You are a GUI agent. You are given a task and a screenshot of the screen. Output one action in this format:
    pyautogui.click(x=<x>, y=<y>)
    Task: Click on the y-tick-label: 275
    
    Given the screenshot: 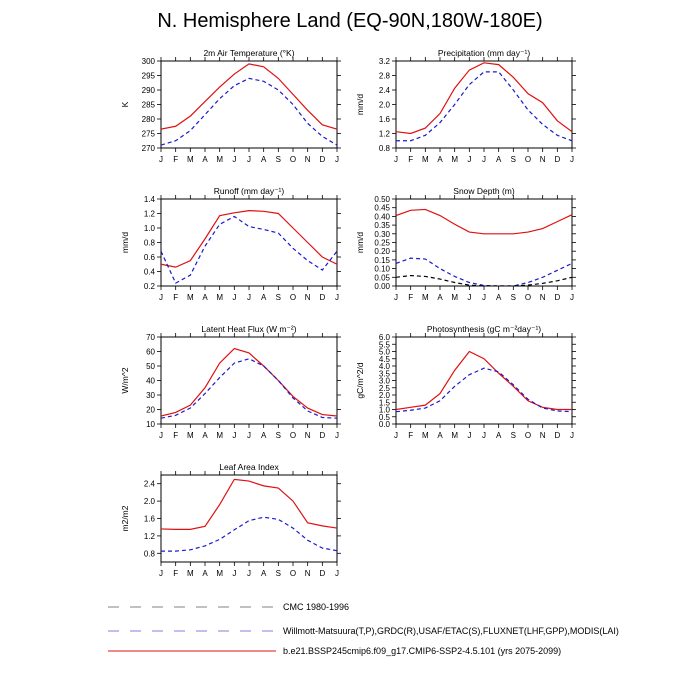 What is the action you would take?
    pyautogui.click(x=149, y=134)
    